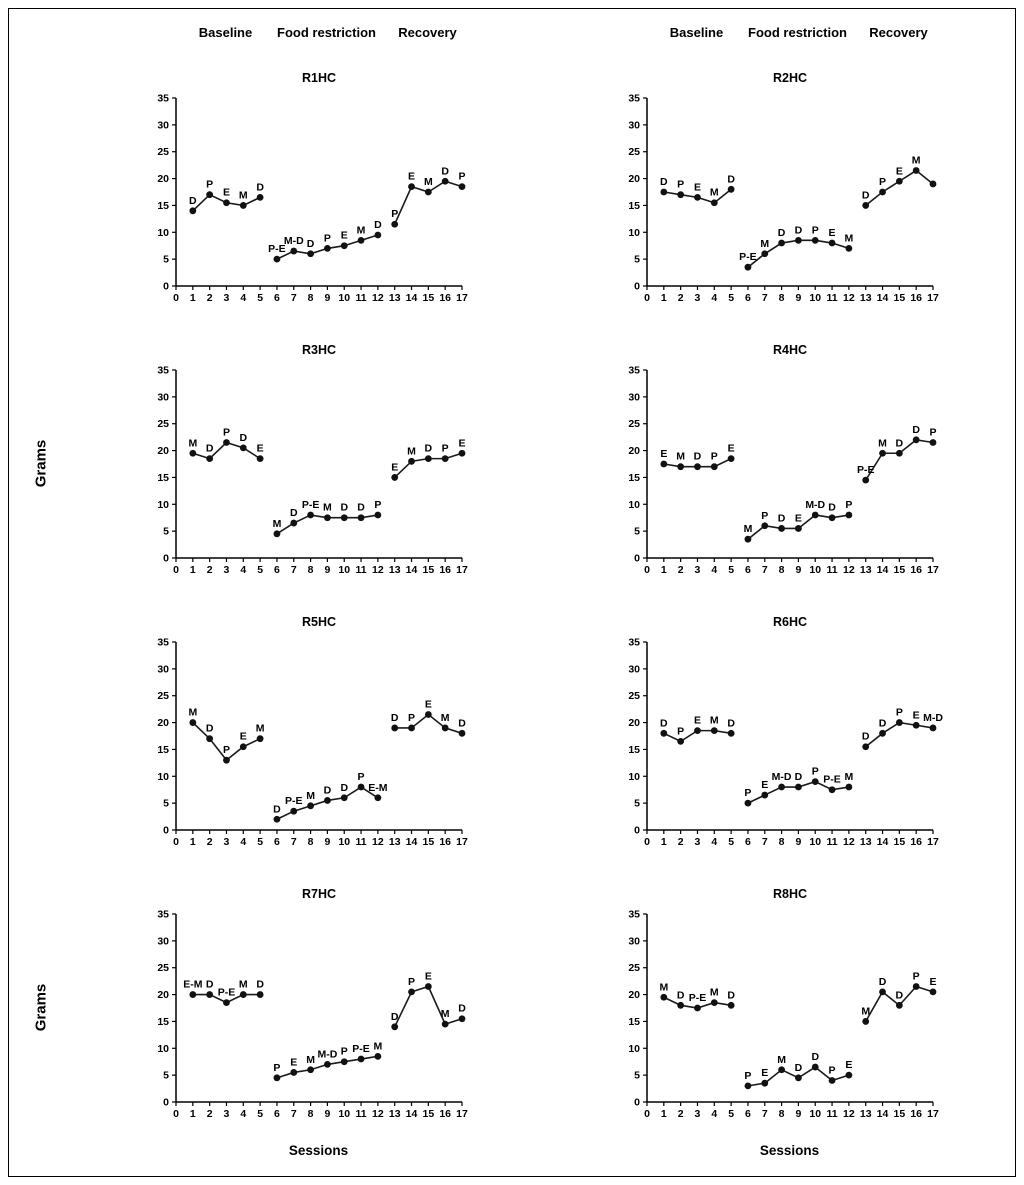  I want to click on x-axis-label-sessions-right: Sessions, so click(771, 1157).